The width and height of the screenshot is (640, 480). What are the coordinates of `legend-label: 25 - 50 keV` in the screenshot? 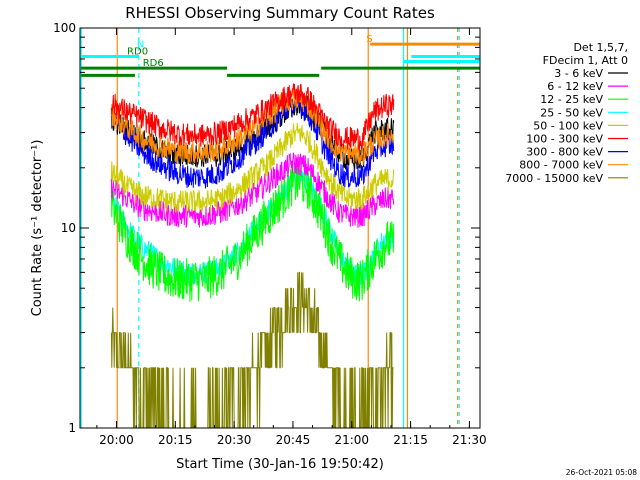 It's located at (571, 112).